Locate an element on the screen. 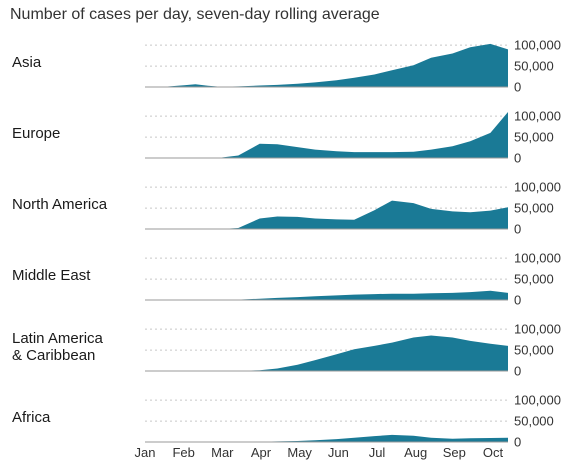 This screenshot has height=462, width=575. month-axis: Jan Feb Mar Apr May Jun Jul Aug Sep Oct is located at coordinates (319, 452).